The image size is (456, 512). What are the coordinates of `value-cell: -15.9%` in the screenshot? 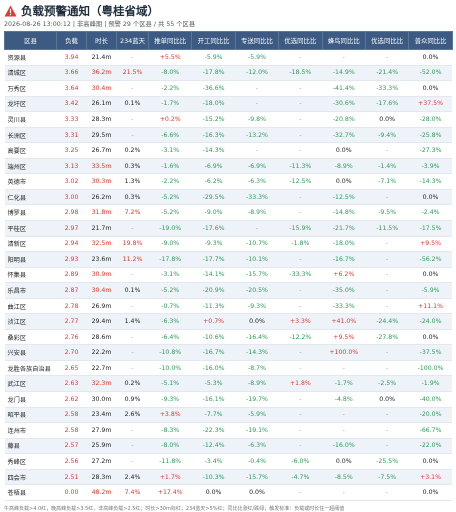 It's located at (300, 228).